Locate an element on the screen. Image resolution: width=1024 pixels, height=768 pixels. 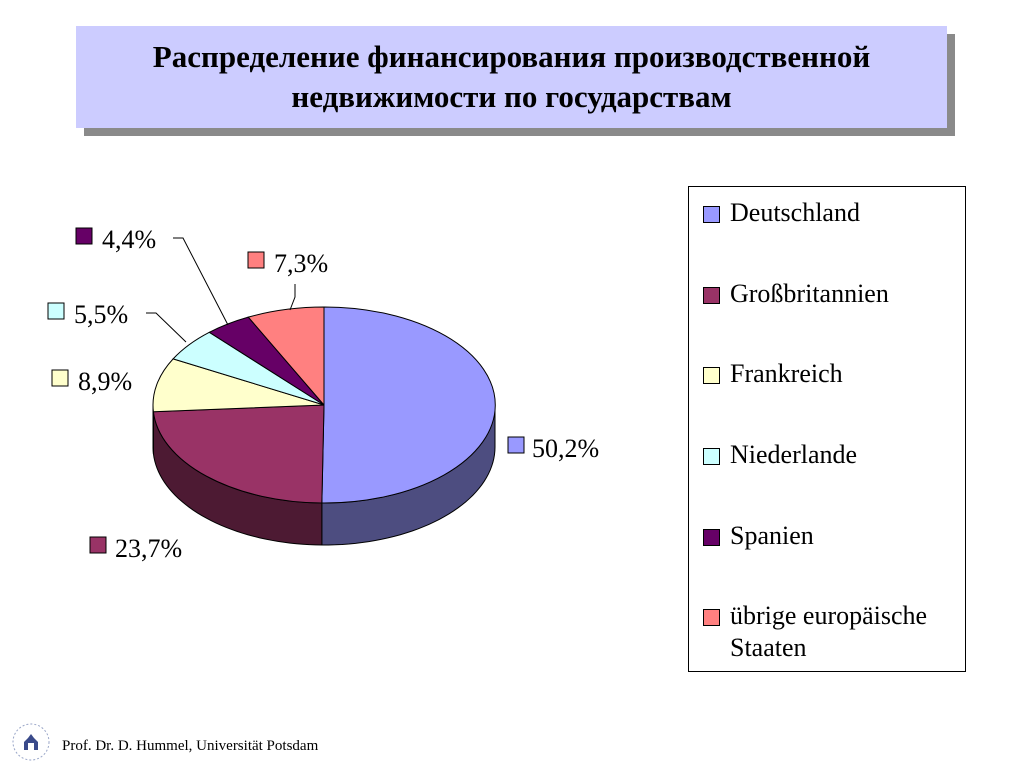
legend-label: Spanien is located at coordinates (772, 535).